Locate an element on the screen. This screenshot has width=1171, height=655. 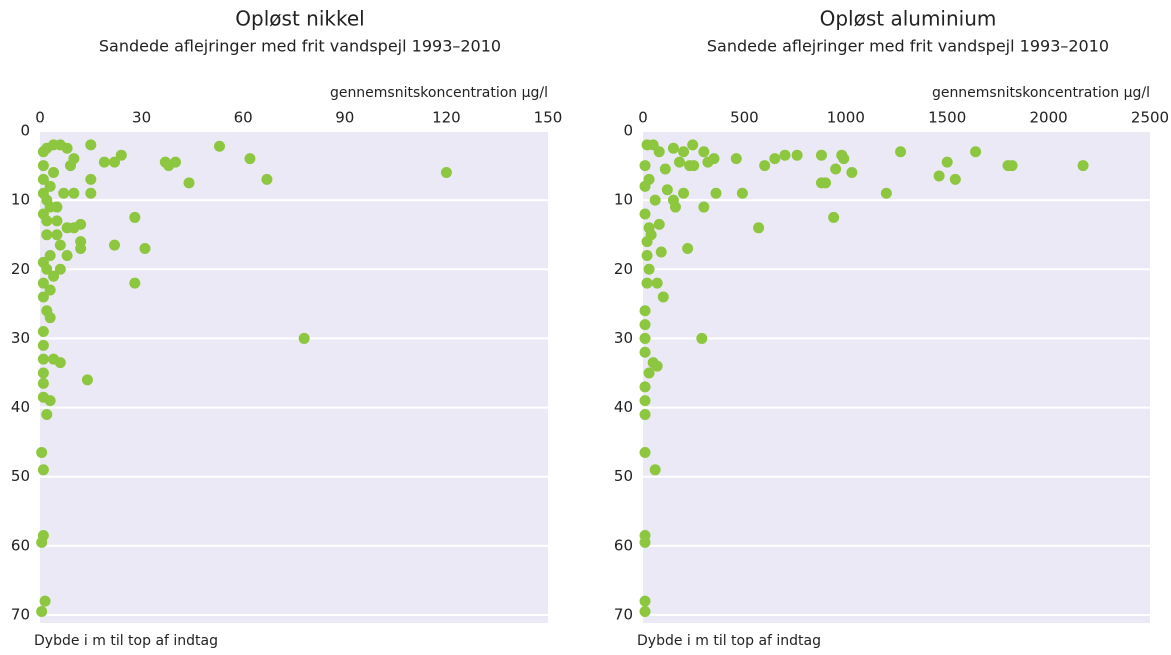
chart-title: Opløst nikkel is located at coordinates (299, 19).